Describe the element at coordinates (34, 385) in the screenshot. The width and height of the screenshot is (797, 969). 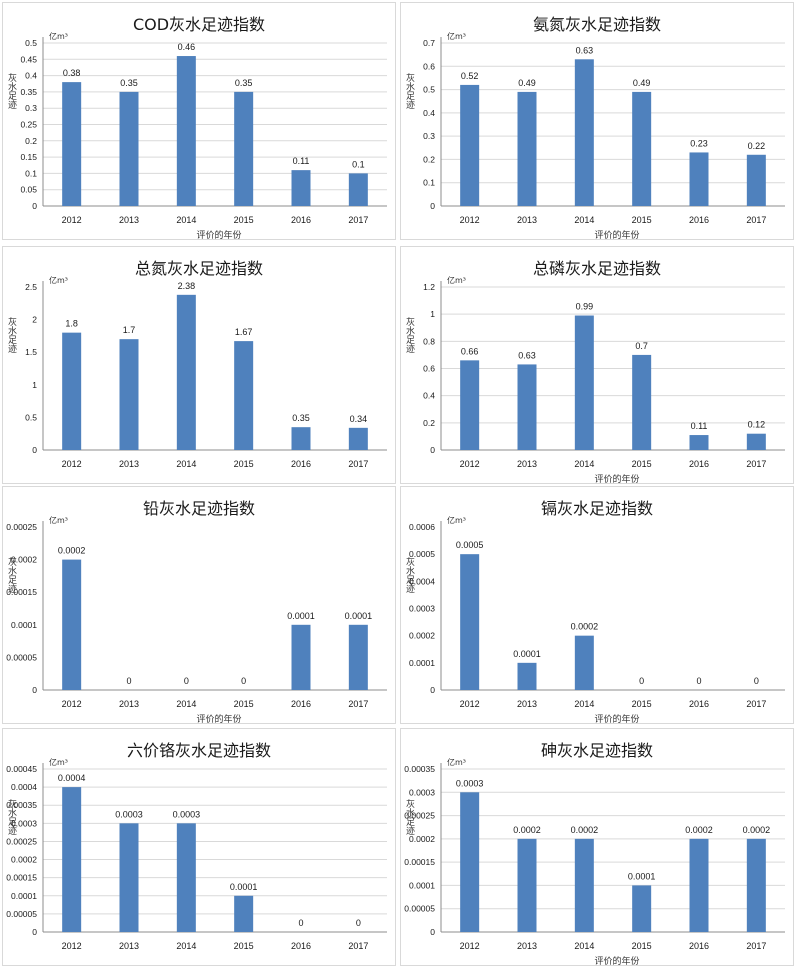
I see `y-tick-label: 1` at that location.